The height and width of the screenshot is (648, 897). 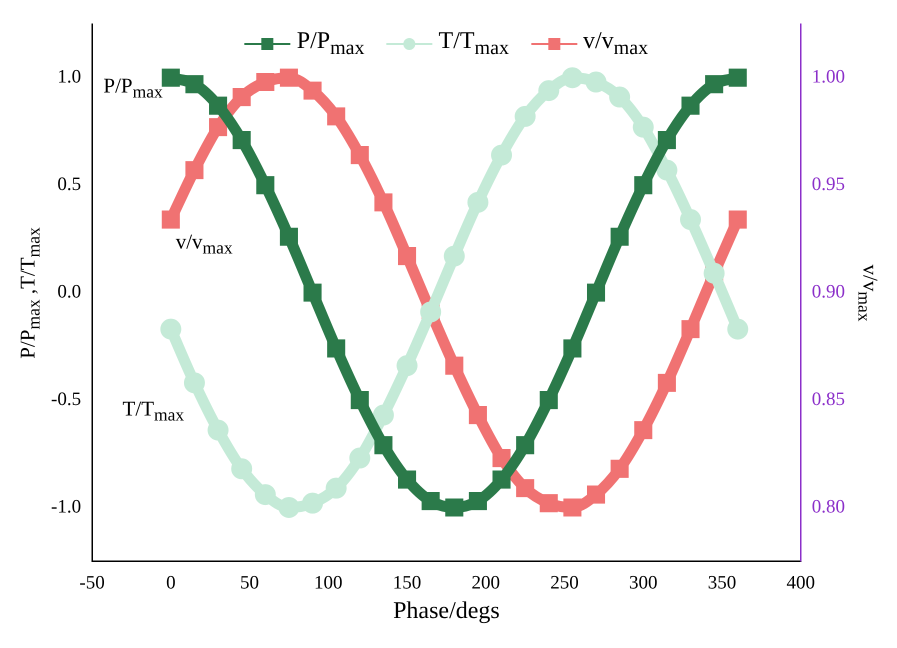 What do you see at coordinates (330, 44) in the screenshot?
I see `legend-label: P/P$_{max}$` at bounding box center [330, 44].